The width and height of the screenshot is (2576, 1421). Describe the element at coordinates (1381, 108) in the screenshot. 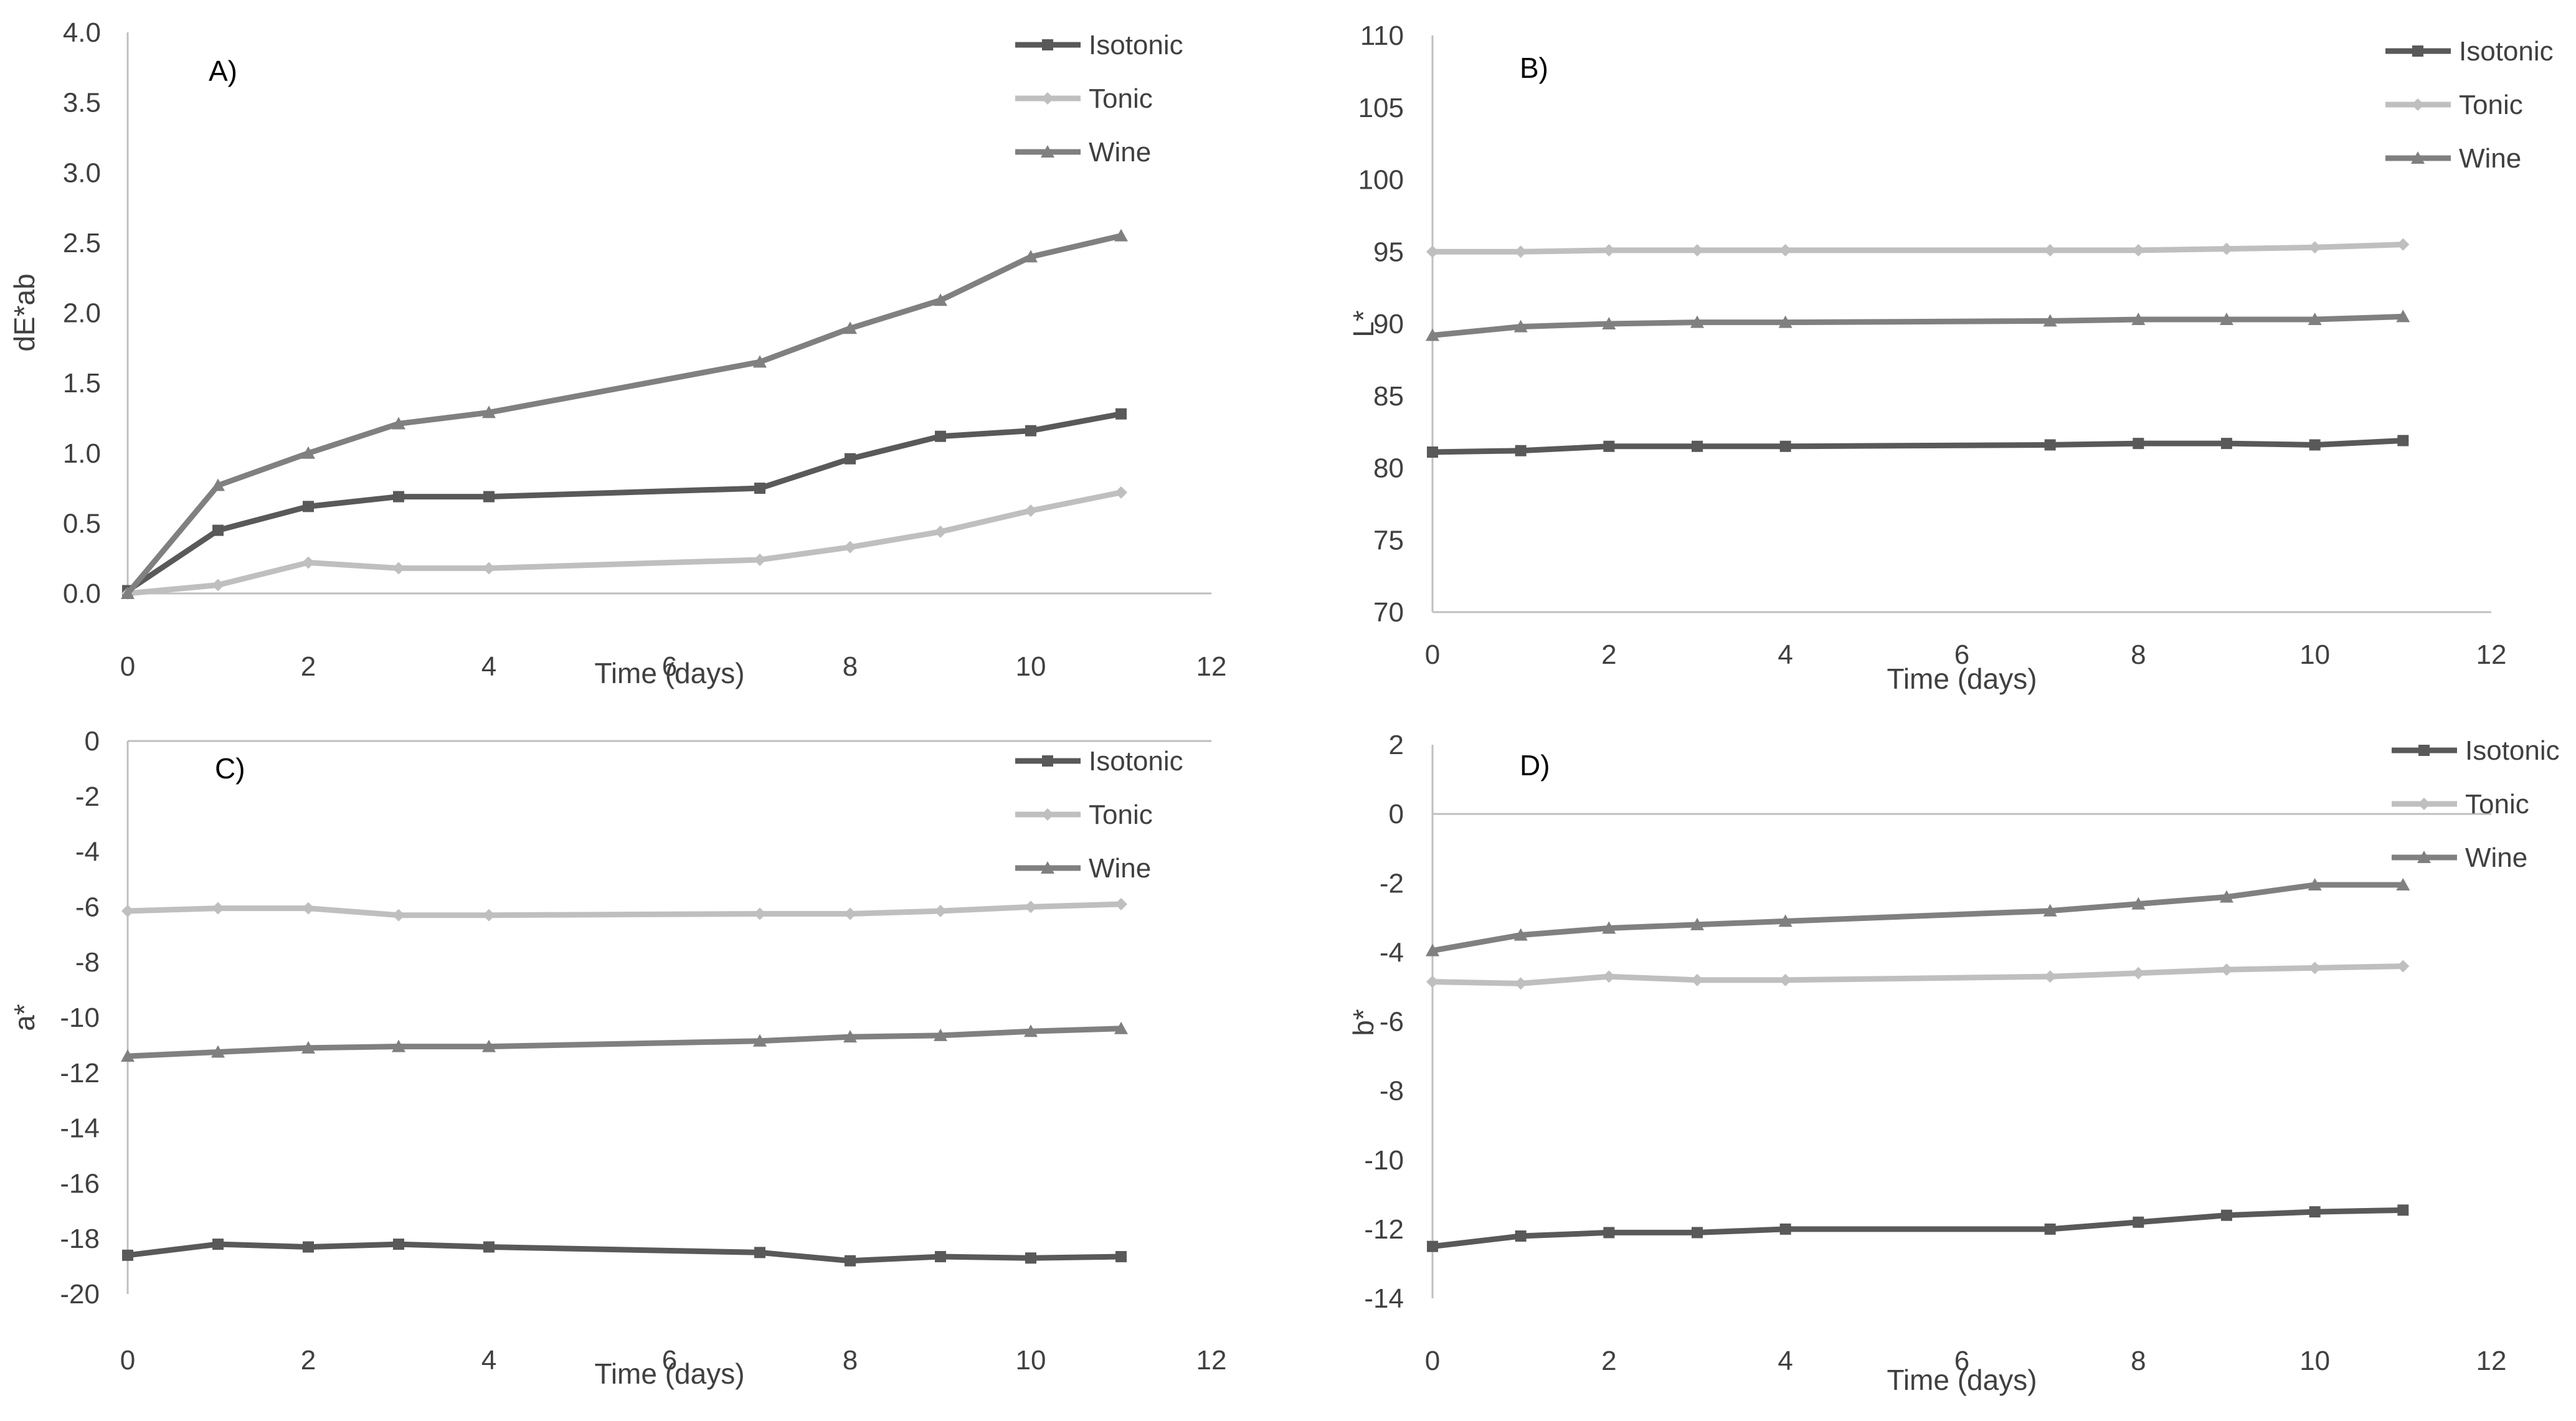

I see `y-tick-label: 105` at that location.